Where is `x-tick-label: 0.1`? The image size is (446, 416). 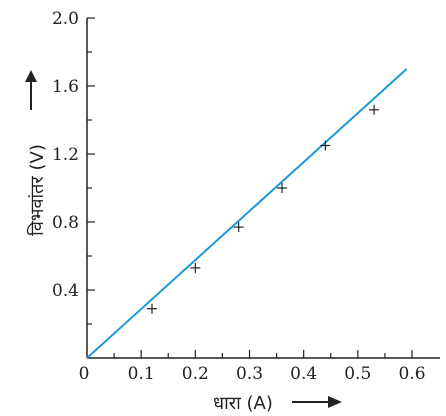 x-tick-label: 0.1 is located at coordinates (141, 374).